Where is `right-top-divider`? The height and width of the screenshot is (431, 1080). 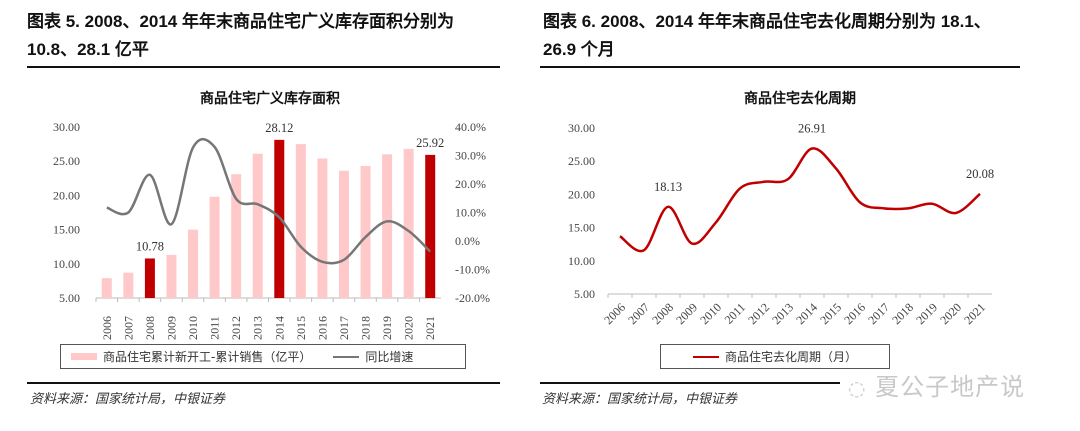 right-top-divider is located at coordinates (780, 67).